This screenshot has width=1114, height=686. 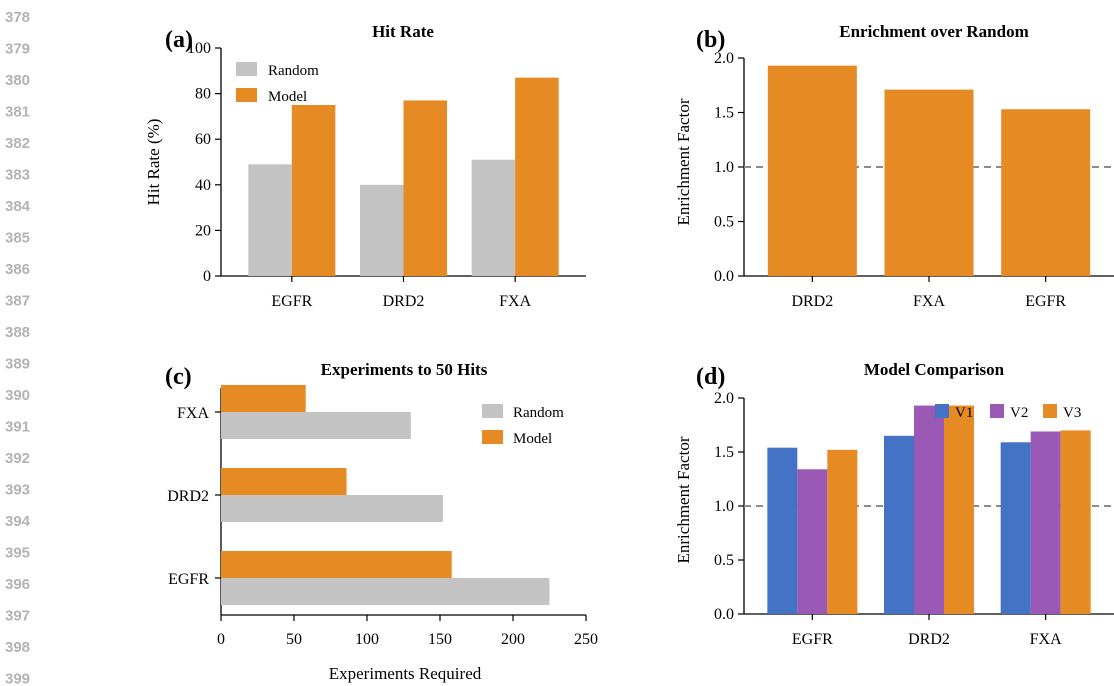 What do you see at coordinates (203, 185) in the screenshot?
I see `y-tick-label: 40` at bounding box center [203, 185].